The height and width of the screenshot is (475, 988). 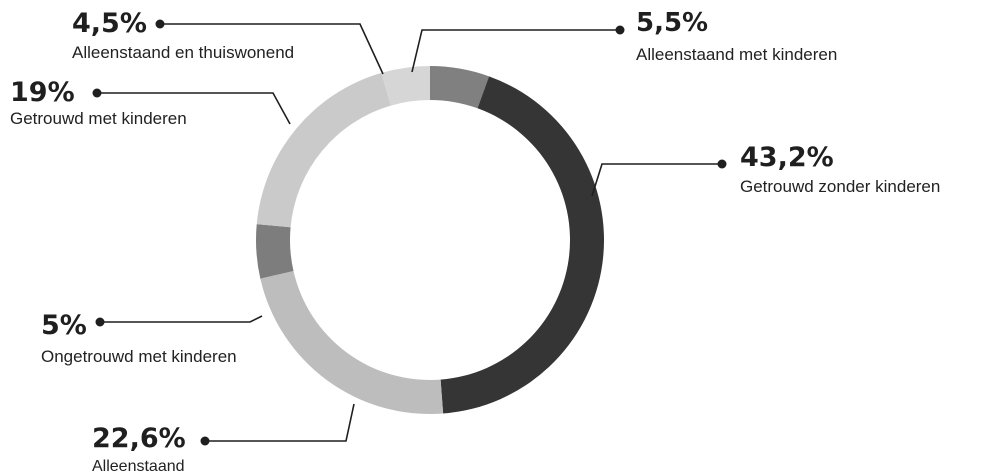 What do you see at coordinates (352, 342) in the screenshot?
I see `slice-alleenstaand` at bounding box center [352, 342].